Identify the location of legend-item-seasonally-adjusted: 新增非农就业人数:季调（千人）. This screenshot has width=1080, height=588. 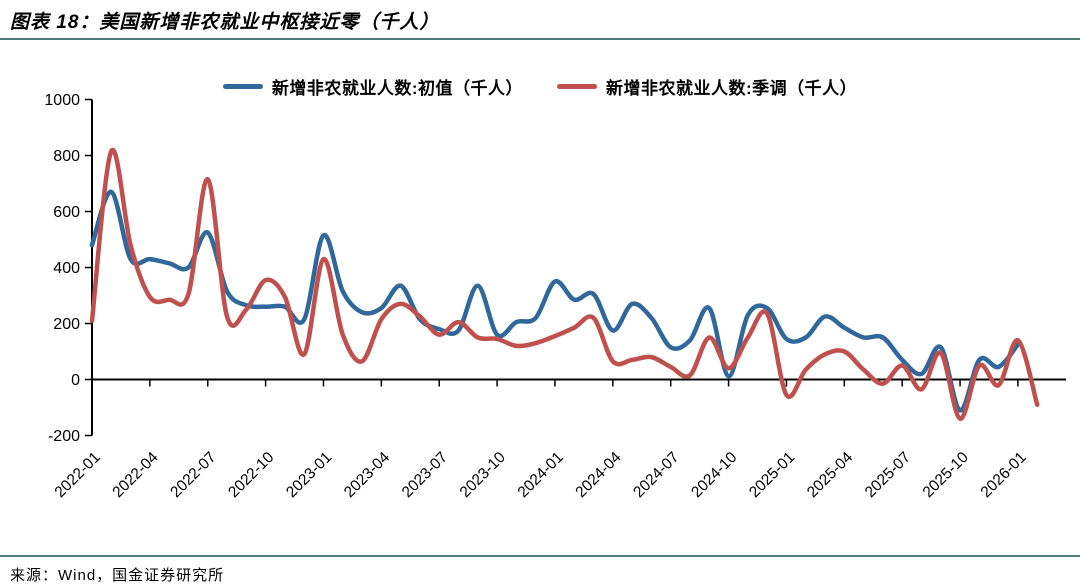
(707, 86).